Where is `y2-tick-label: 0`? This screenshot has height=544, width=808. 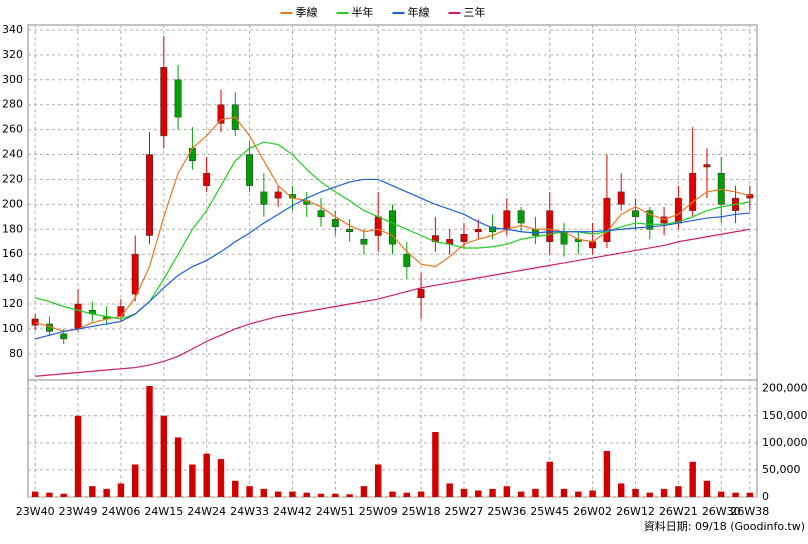 y2-tick-label: 0 is located at coordinates (765, 496).